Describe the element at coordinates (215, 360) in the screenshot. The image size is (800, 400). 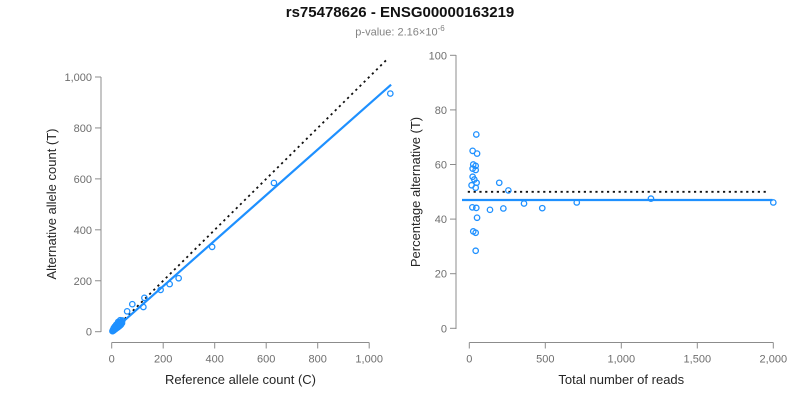
I see `x-tick-label: 400` at that location.